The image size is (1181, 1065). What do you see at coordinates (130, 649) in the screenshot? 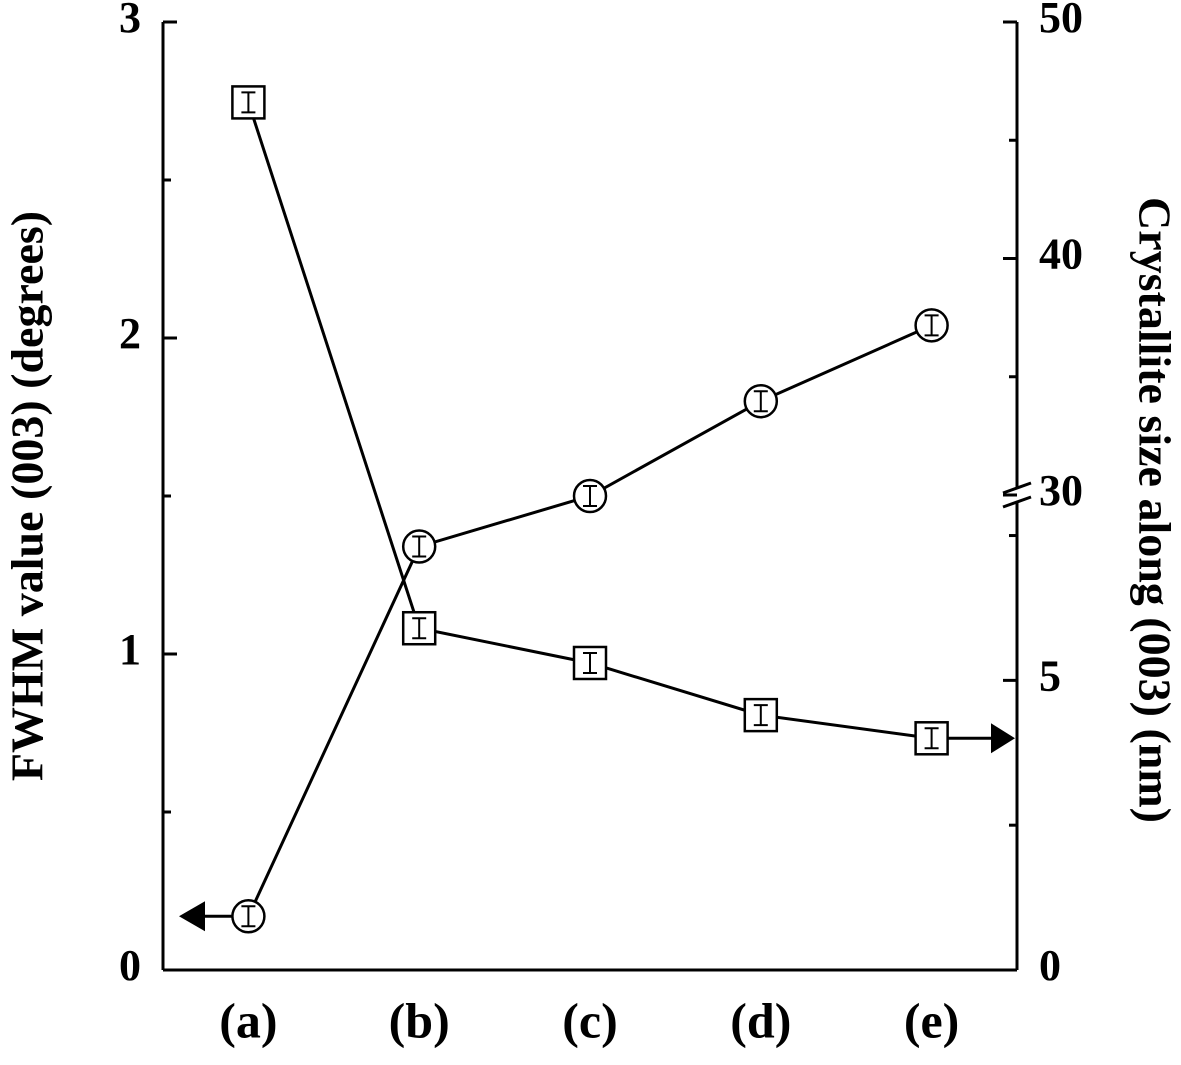
I see `y-tick-label: 1` at bounding box center [130, 649].